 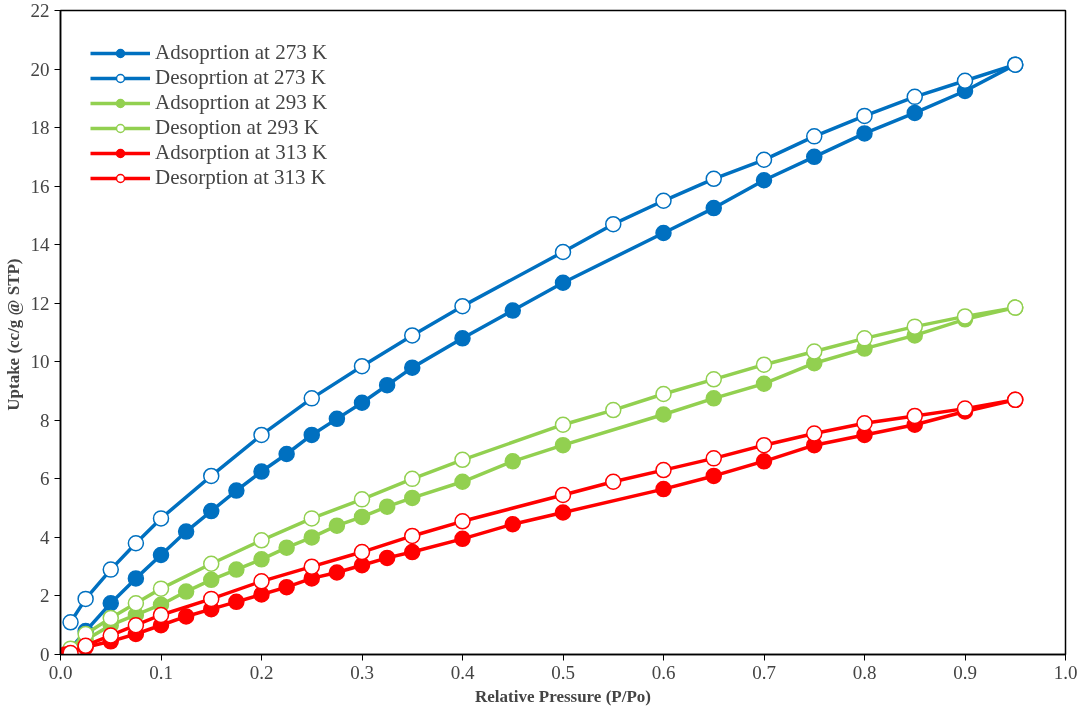 I want to click on x-tick-label: 0.6, so click(x=663, y=672).